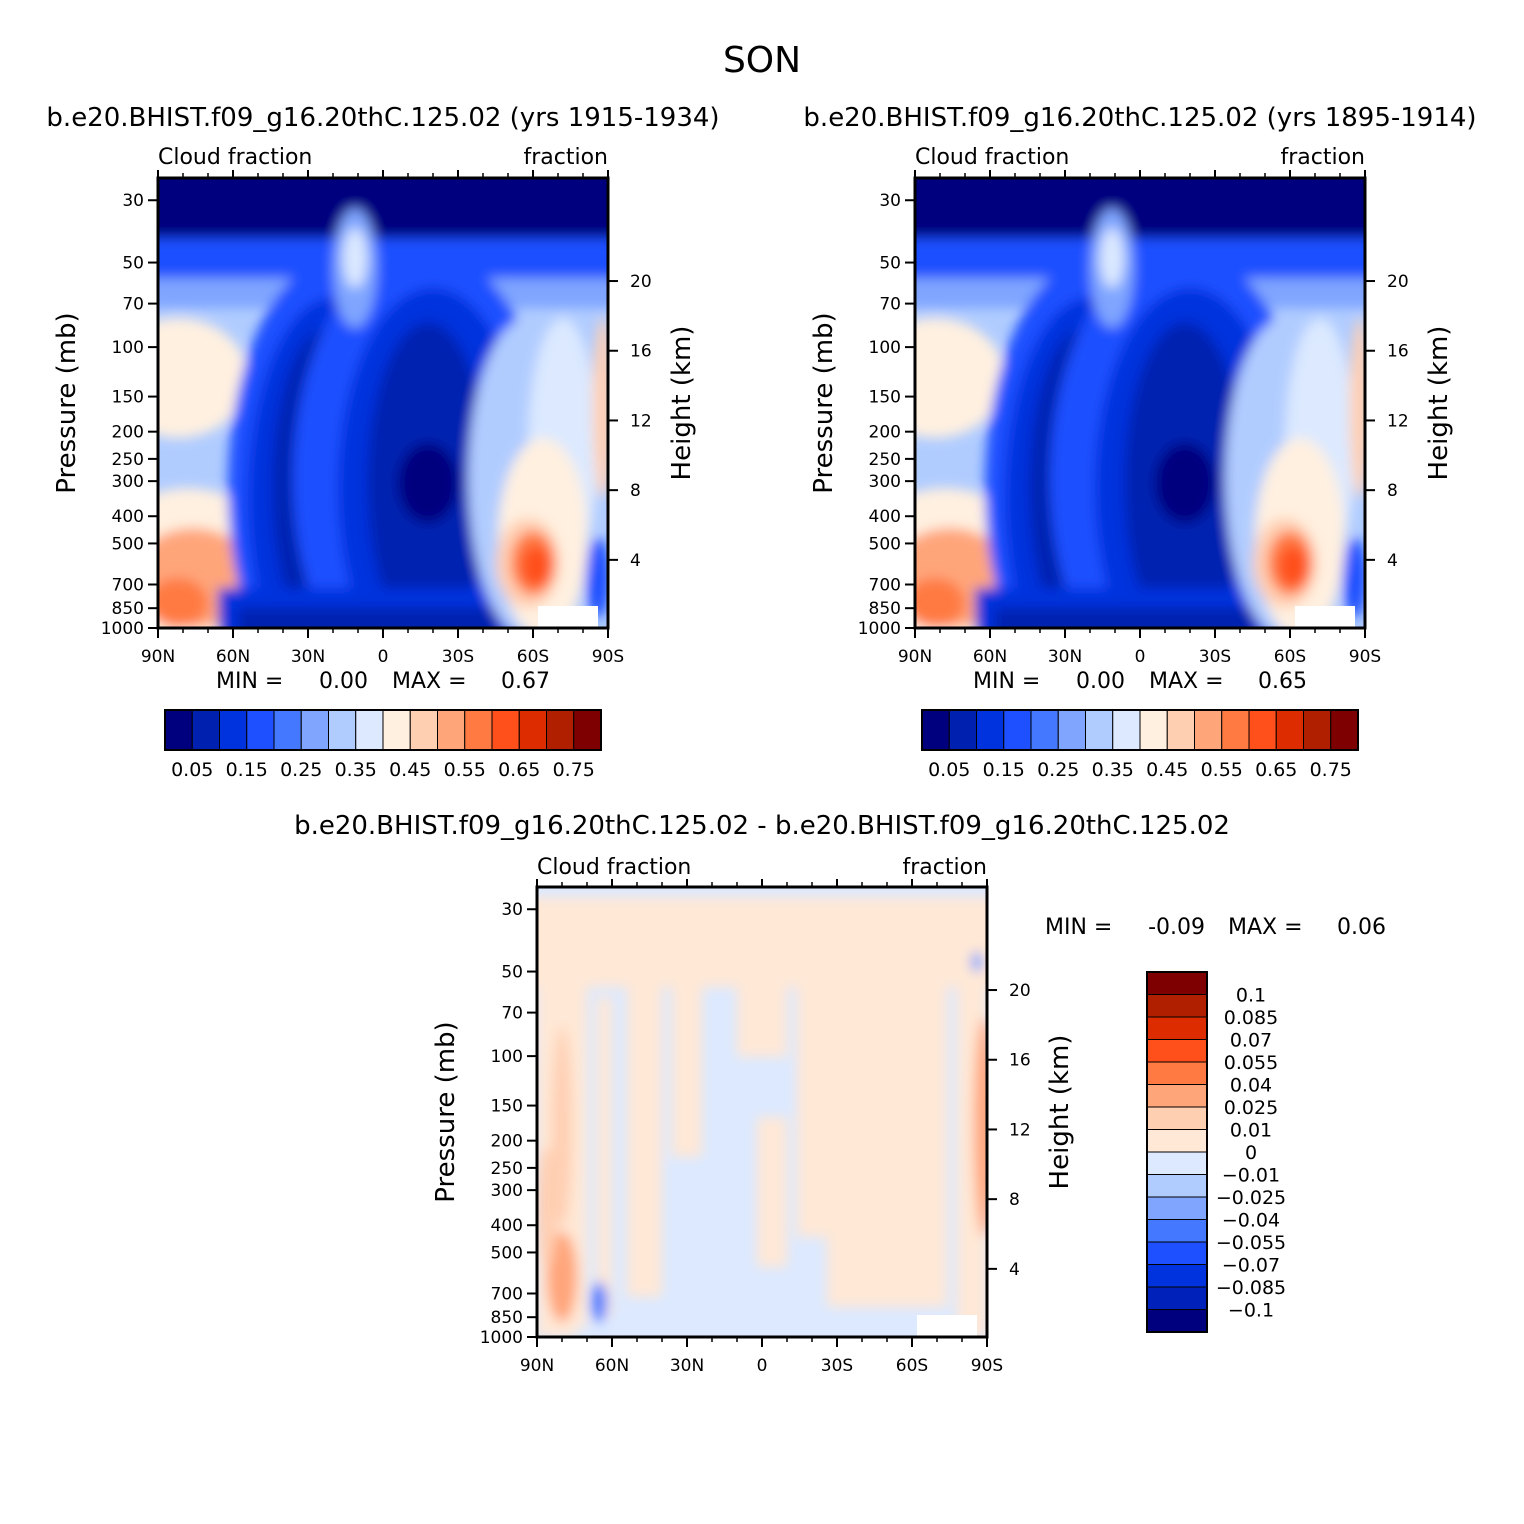 The image size is (1524, 1524). What do you see at coordinates (67, 402) in the screenshot?
I see `panel-1-ylabel: Pressure (mb)` at bounding box center [67, 402].